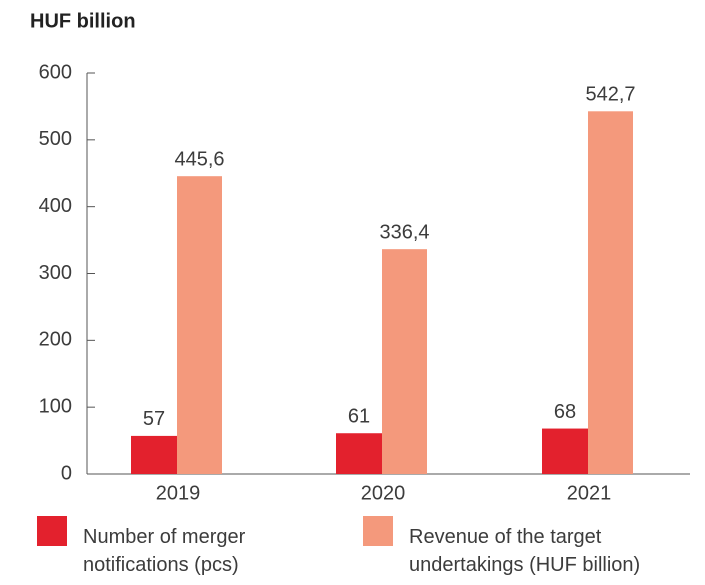 The height and width of the screenshot is (585, 705). I want to click on legend-label: Number of merger notifications (pcs), so click(164, 551).